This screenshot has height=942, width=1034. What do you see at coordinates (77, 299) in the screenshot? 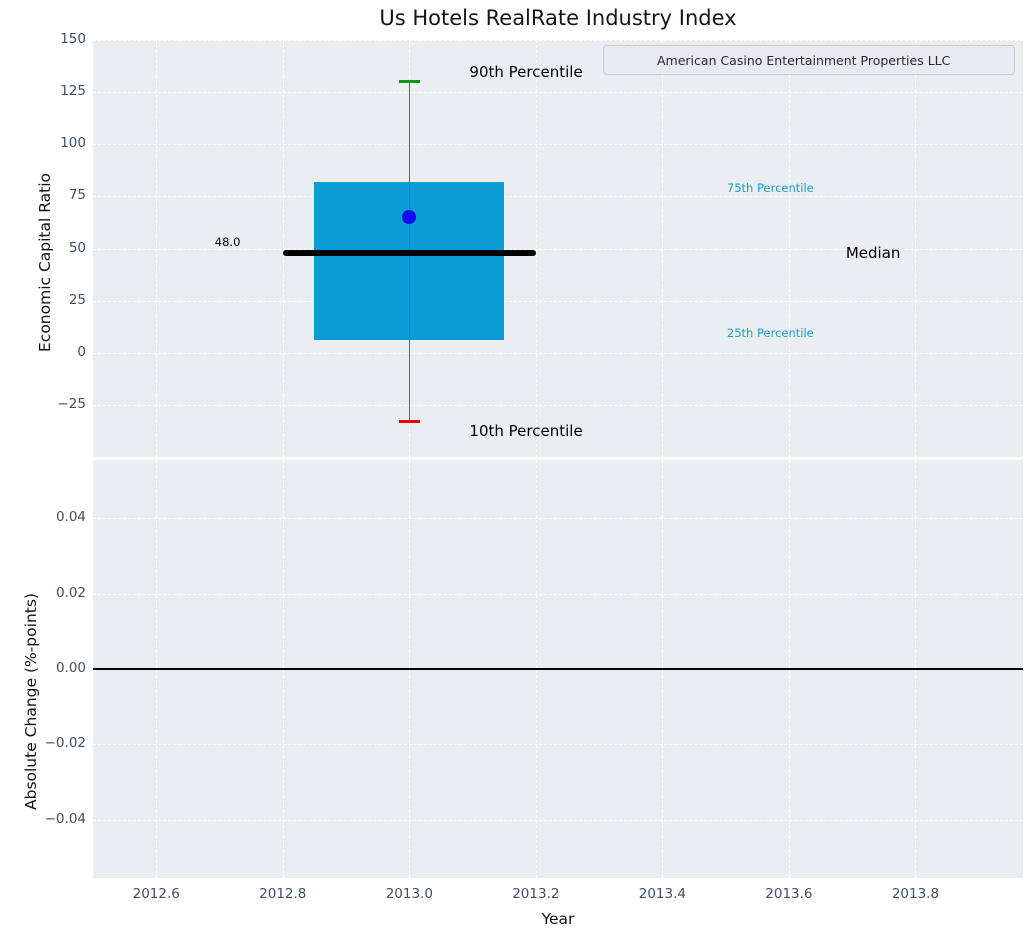
I see `y-tick-label: 25` at bounding box center [77, 299].